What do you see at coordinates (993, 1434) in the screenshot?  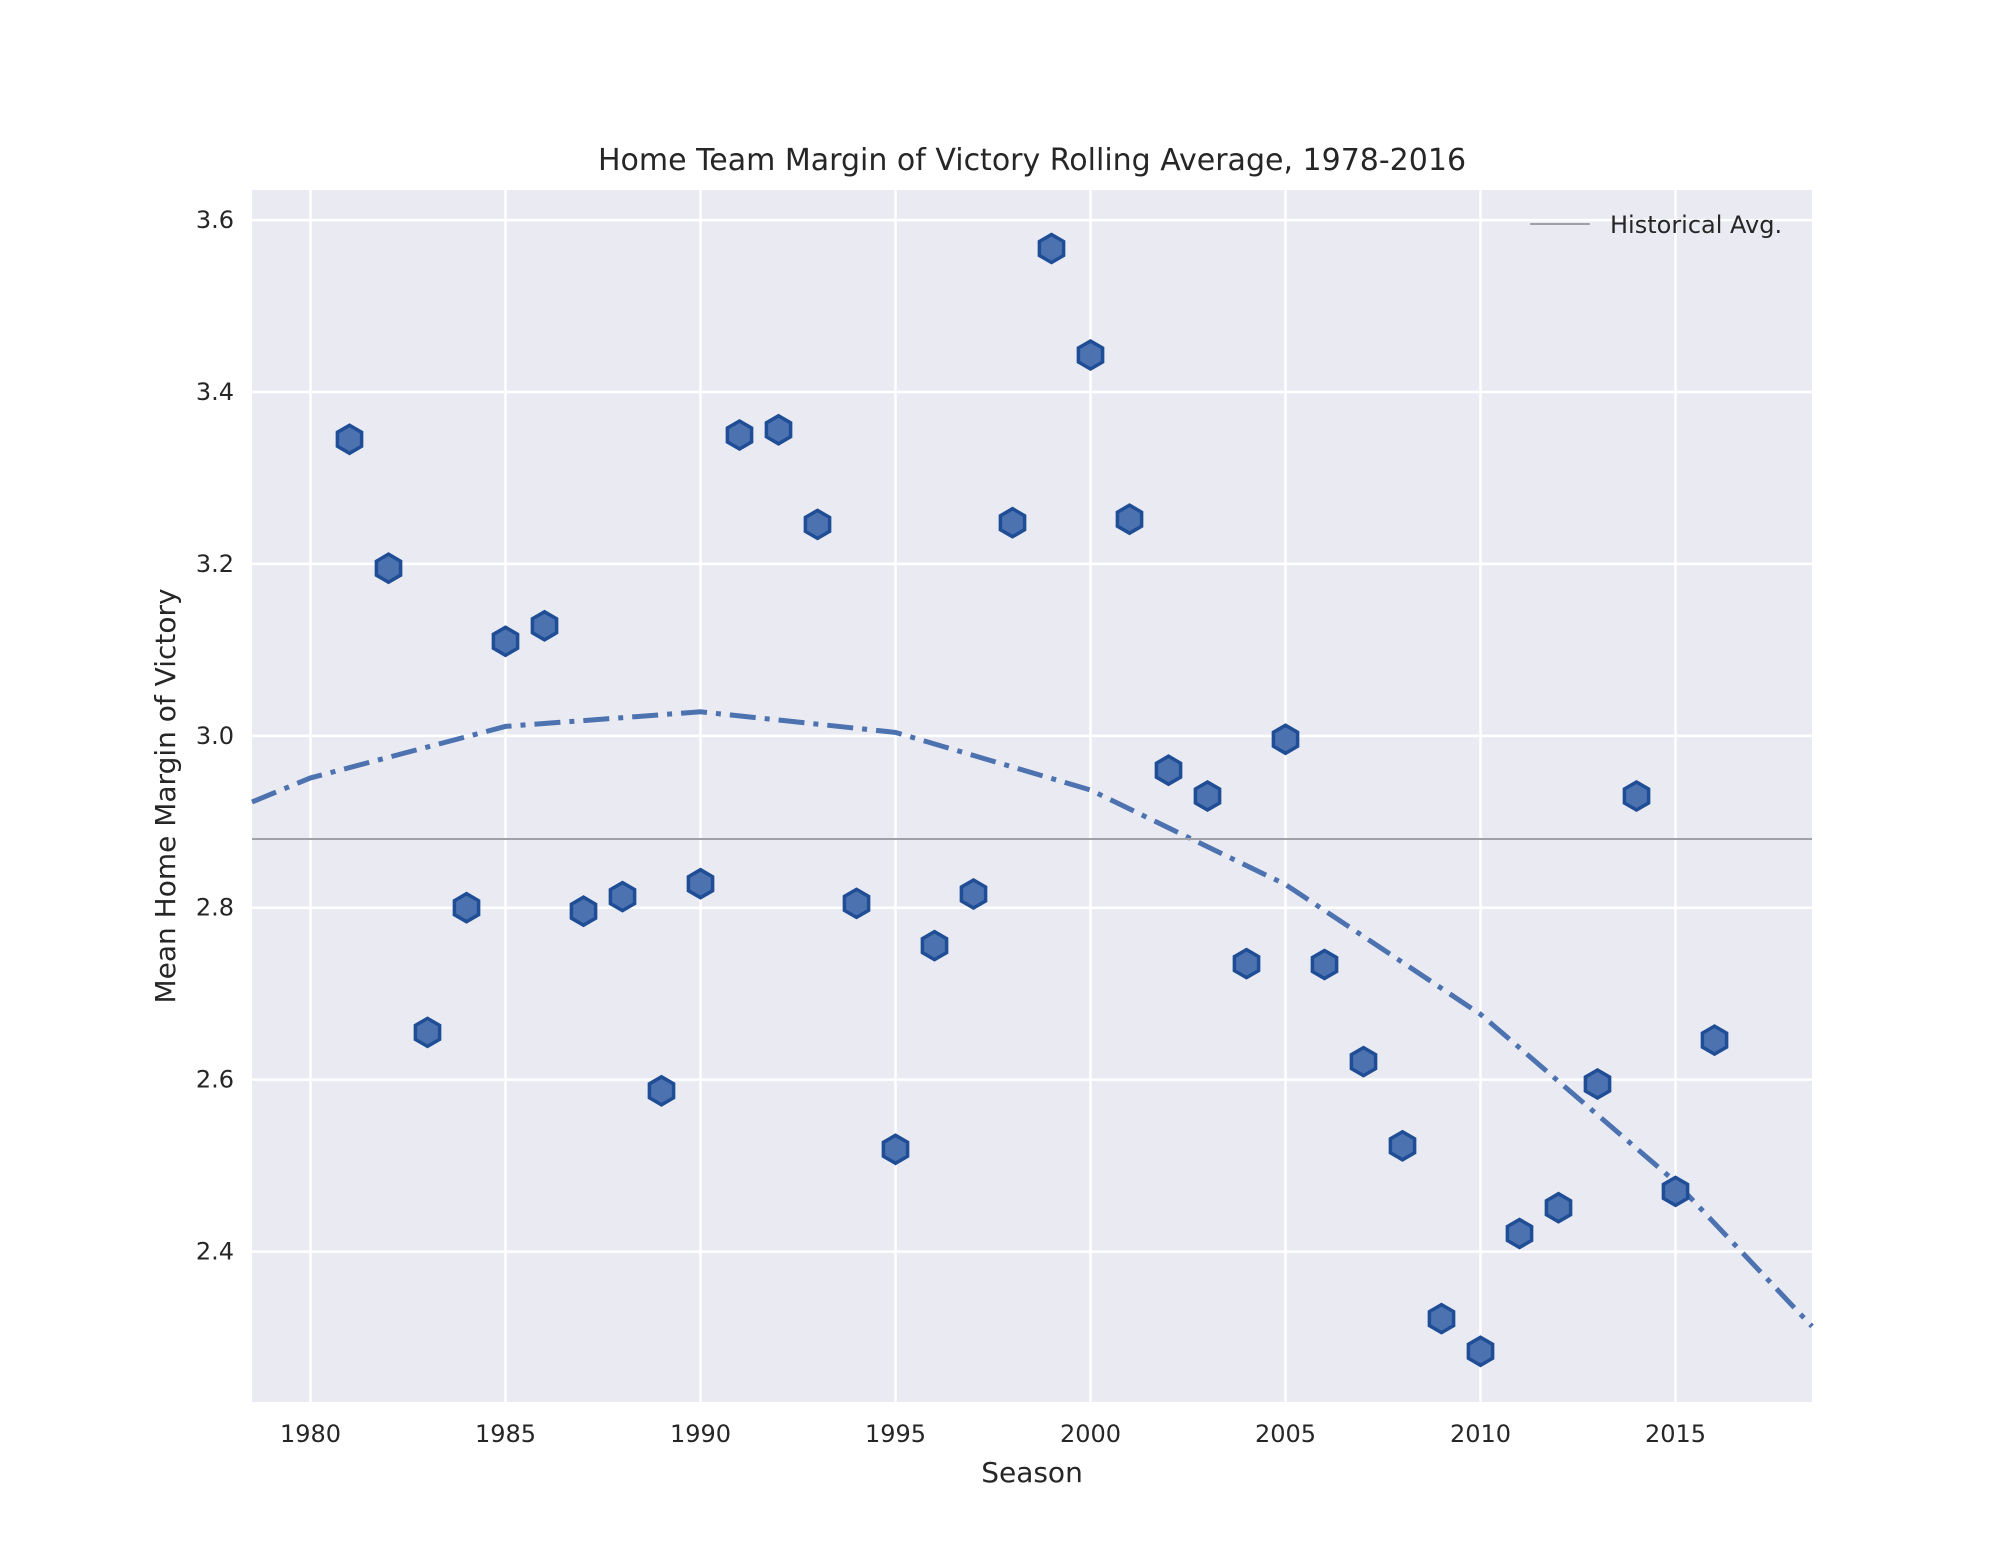 I see `x-tick-labels: 1980 1985 1990 1995 2000 2005 2010 2015` at bounding box center [993, 1434].